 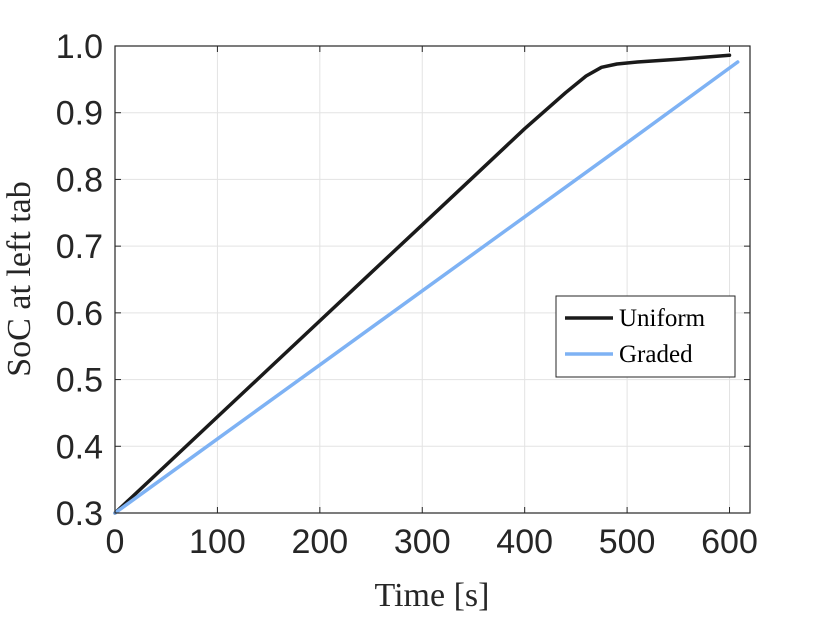 What do you see at coordinates (319, 542) in the screenshot?
I see `x-tick-label: 200` at bounding box center [319, 542].